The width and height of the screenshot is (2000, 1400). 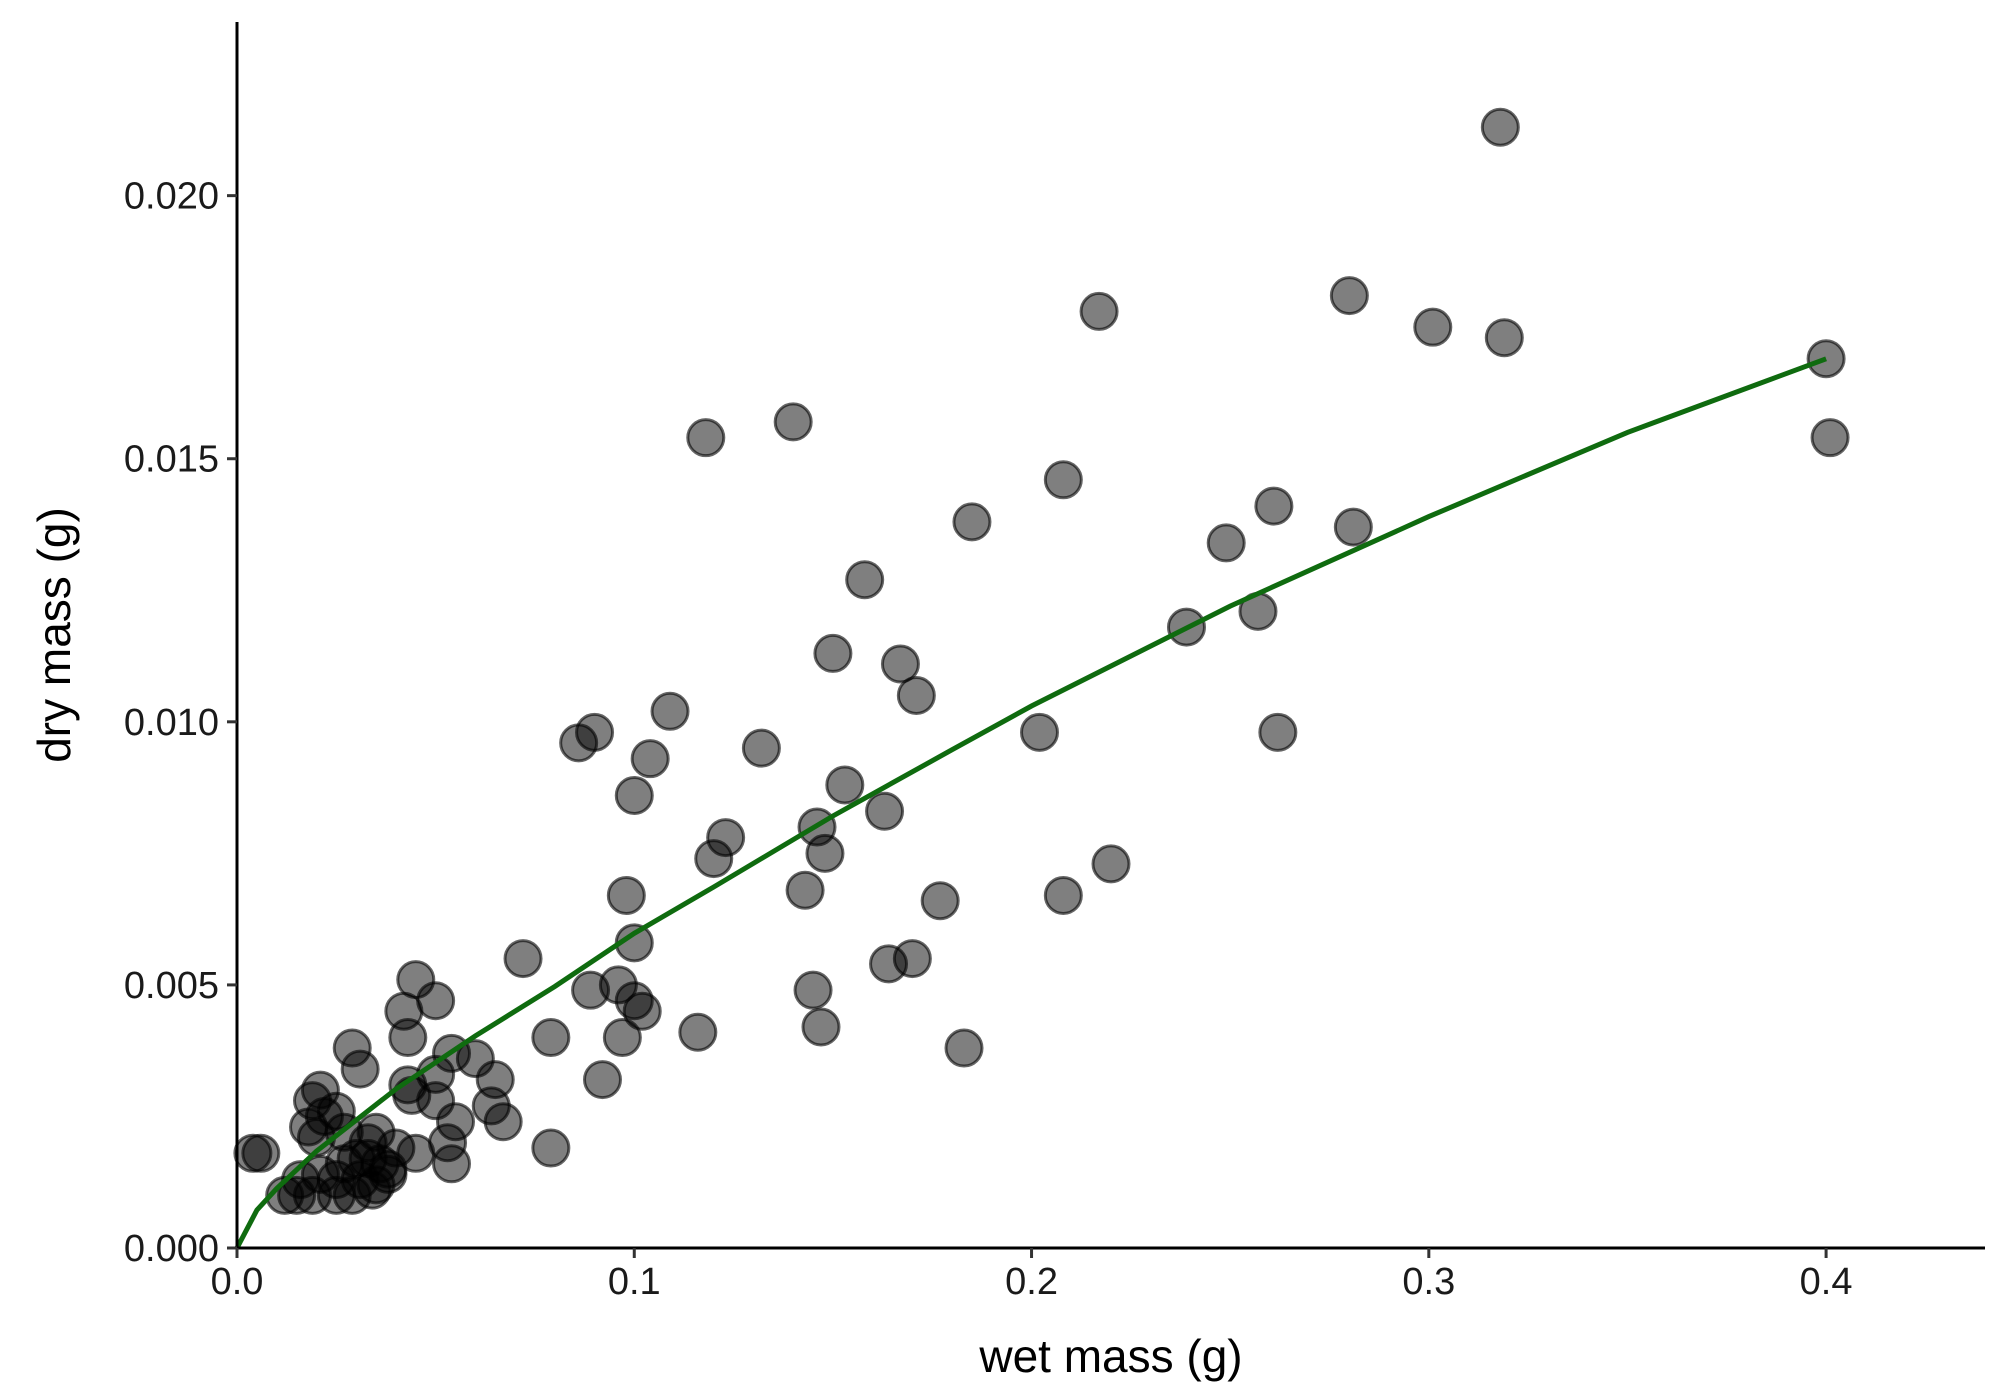 I want to click on x-tick-label: 0.2, so click(x=1031, y=1282).